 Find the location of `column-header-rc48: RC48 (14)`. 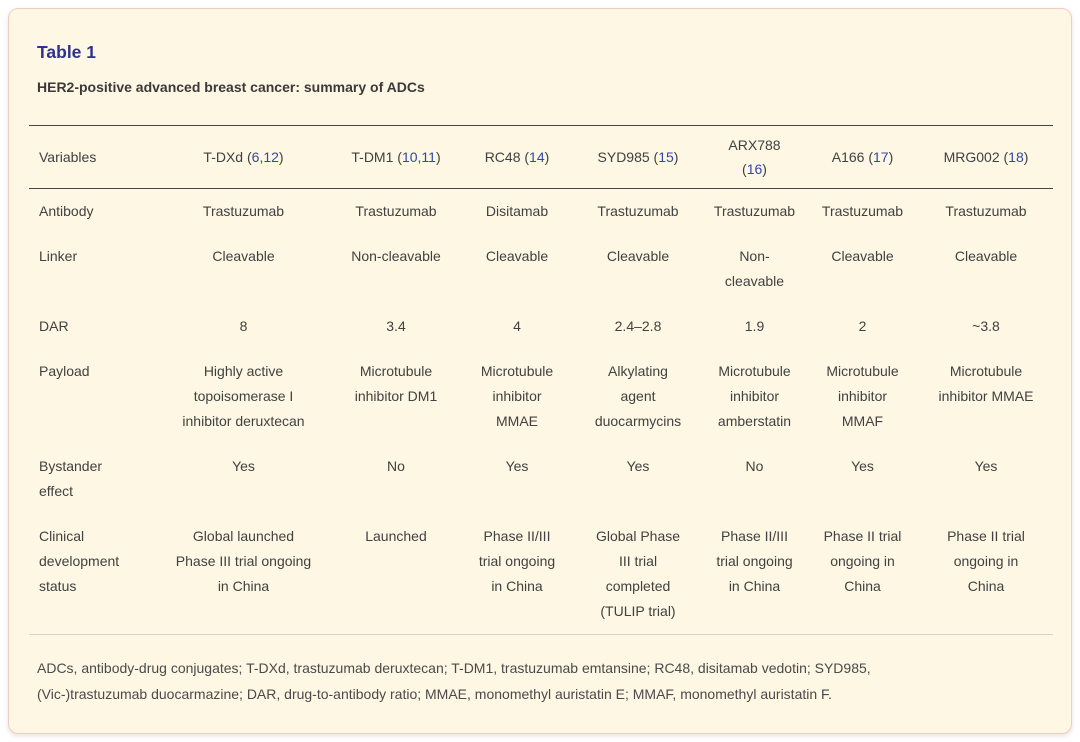

column-header-rc48: RC48 (14) is located at coordinates (517, 157).